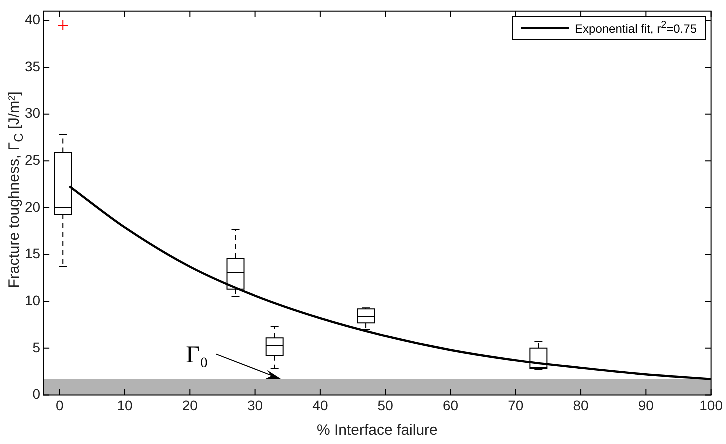  I want to click on y-tick-label: 15, so click(32, 254).